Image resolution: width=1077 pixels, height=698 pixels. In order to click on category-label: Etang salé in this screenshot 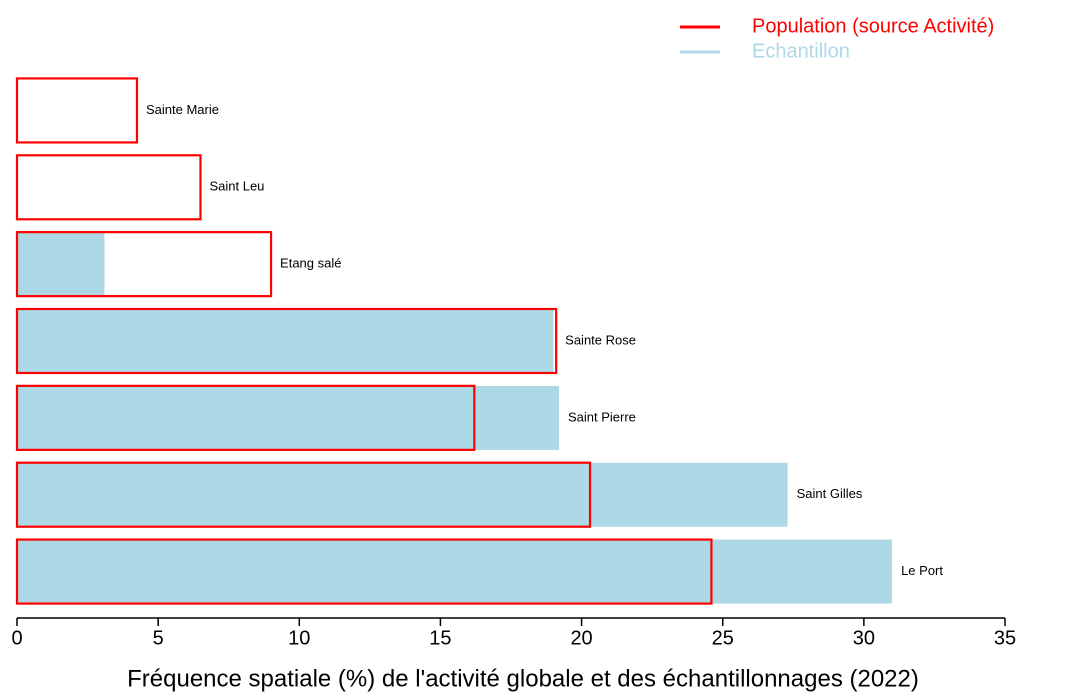, I will do `click(310, 263)`.